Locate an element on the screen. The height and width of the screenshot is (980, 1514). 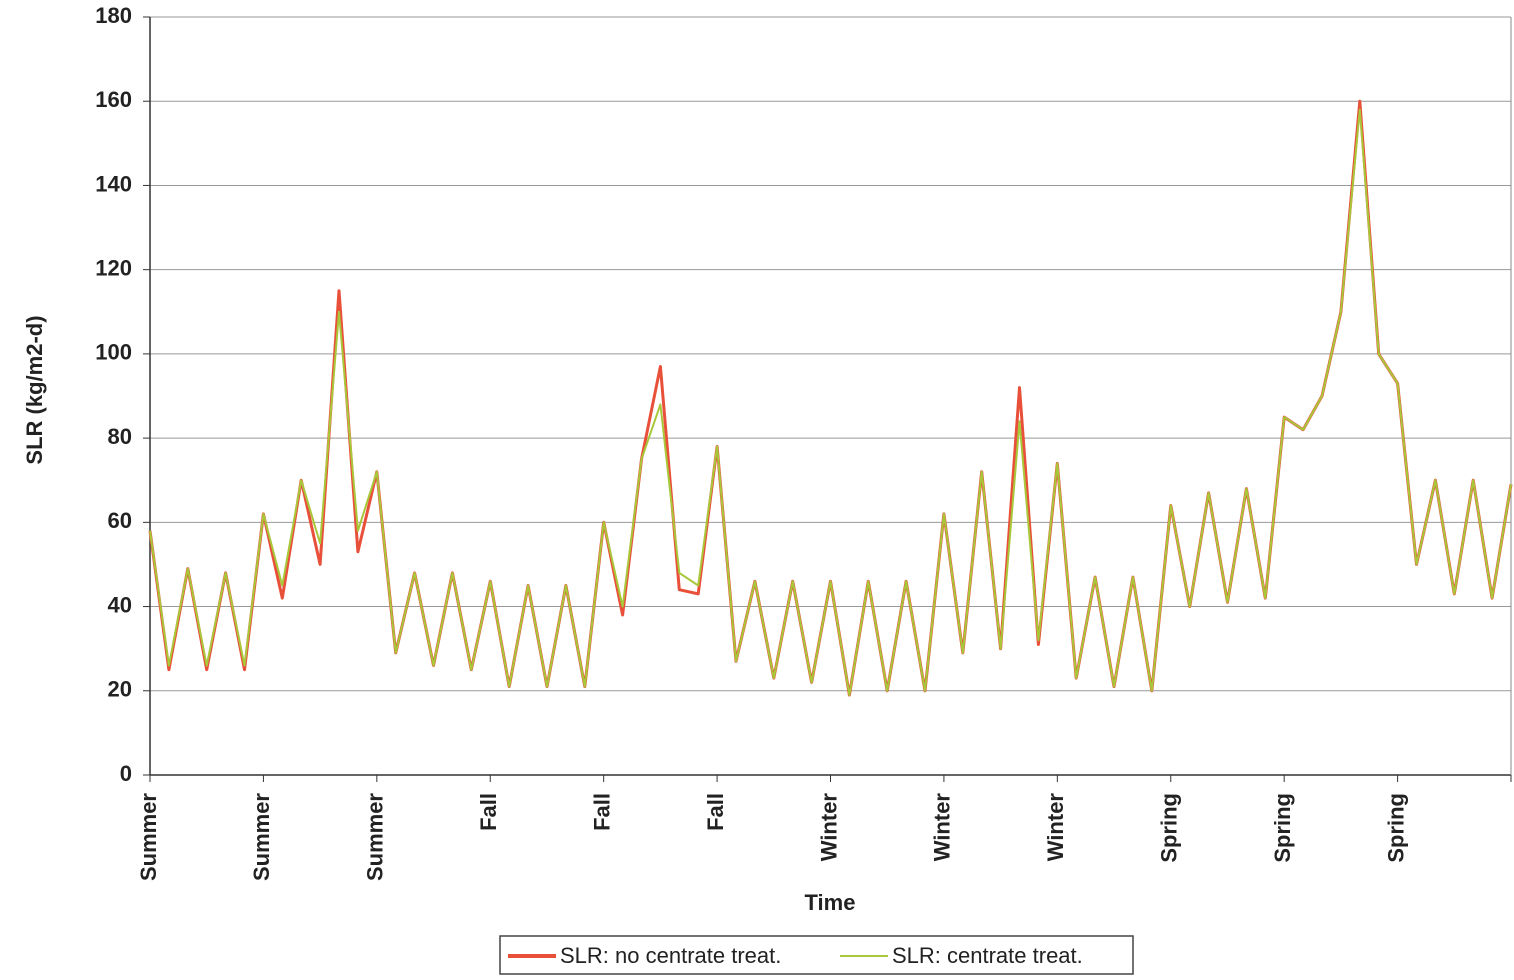
y-tick-label: 180 is located at coordinates (113, 15).